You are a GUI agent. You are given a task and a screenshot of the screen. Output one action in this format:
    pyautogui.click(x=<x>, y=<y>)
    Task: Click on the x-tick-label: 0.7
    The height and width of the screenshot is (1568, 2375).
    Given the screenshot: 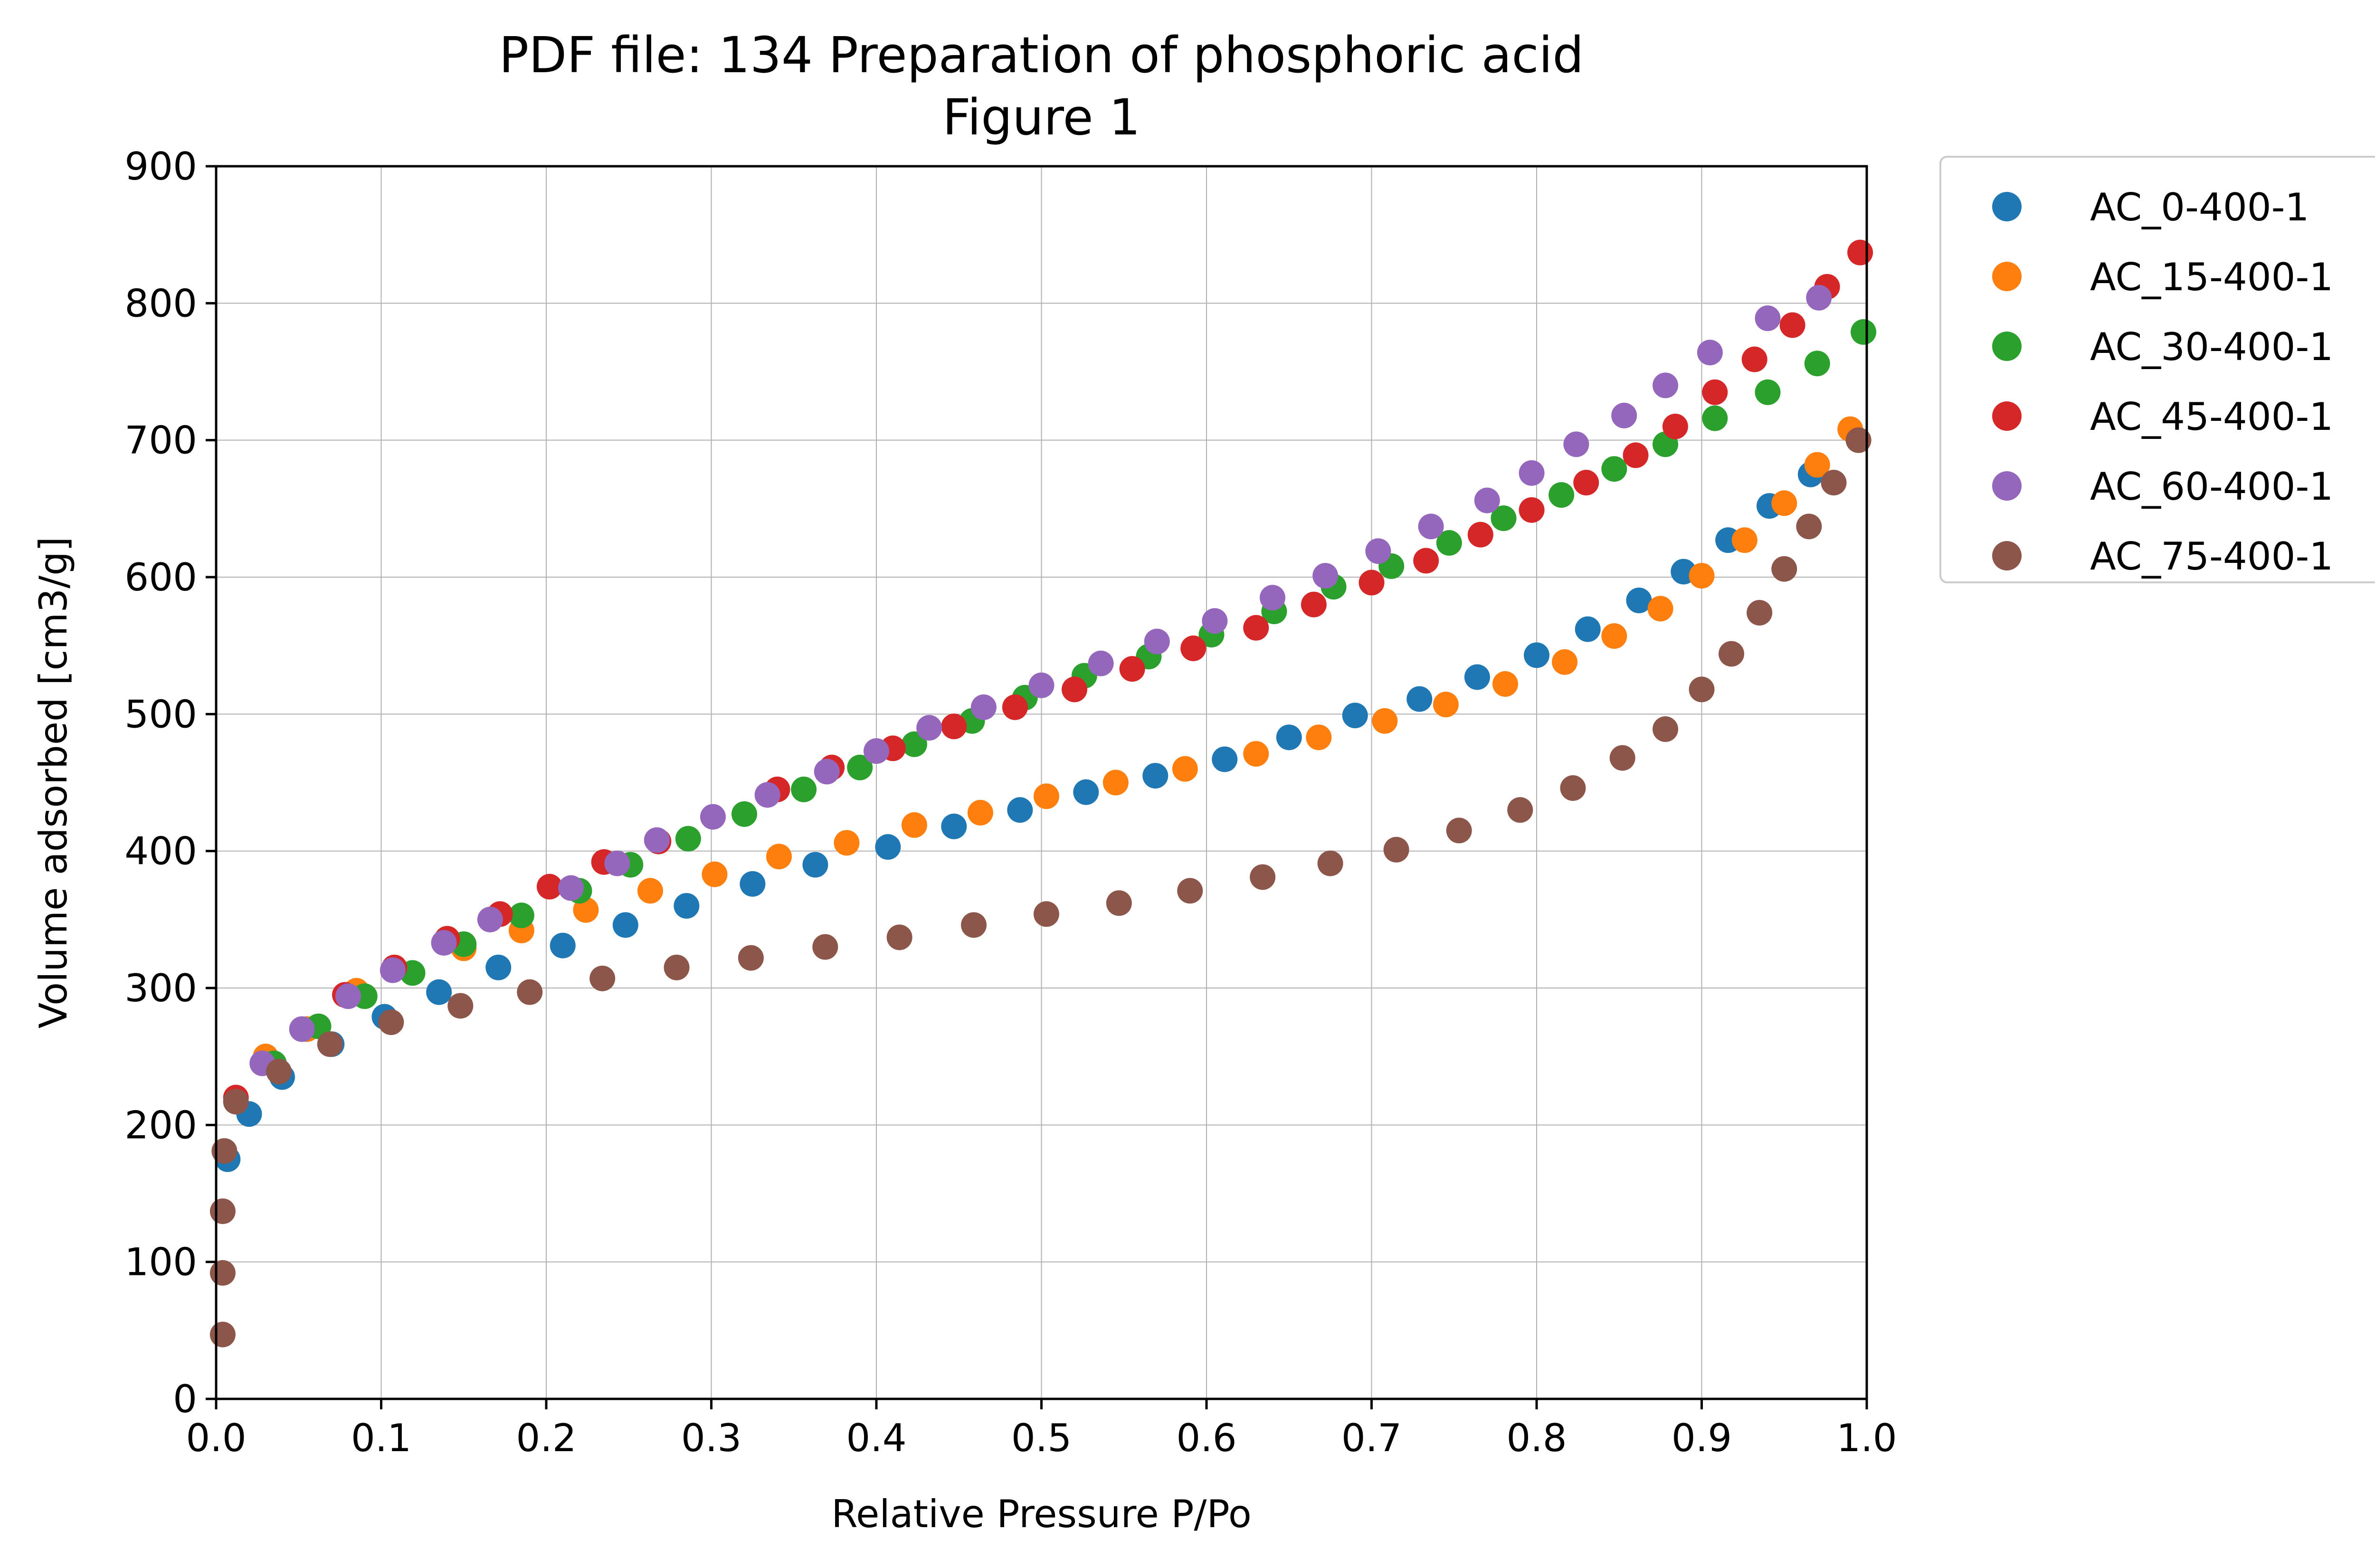 What is the action you would take?
    pyautogui.click(x=1371, y=1438)
    